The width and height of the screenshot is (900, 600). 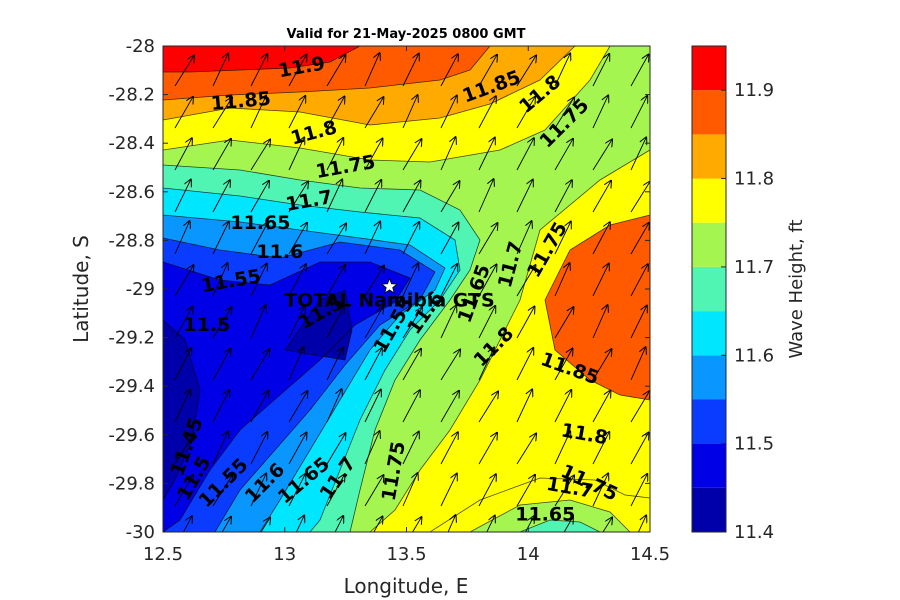 I want to click on colorbar-frame, so click(x=709, y=289).